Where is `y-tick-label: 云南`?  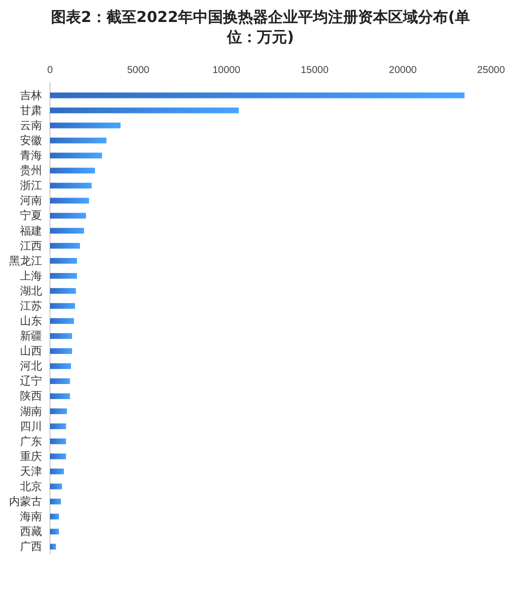
y-tick-label: 云南 is located at coordinates (31, 125).